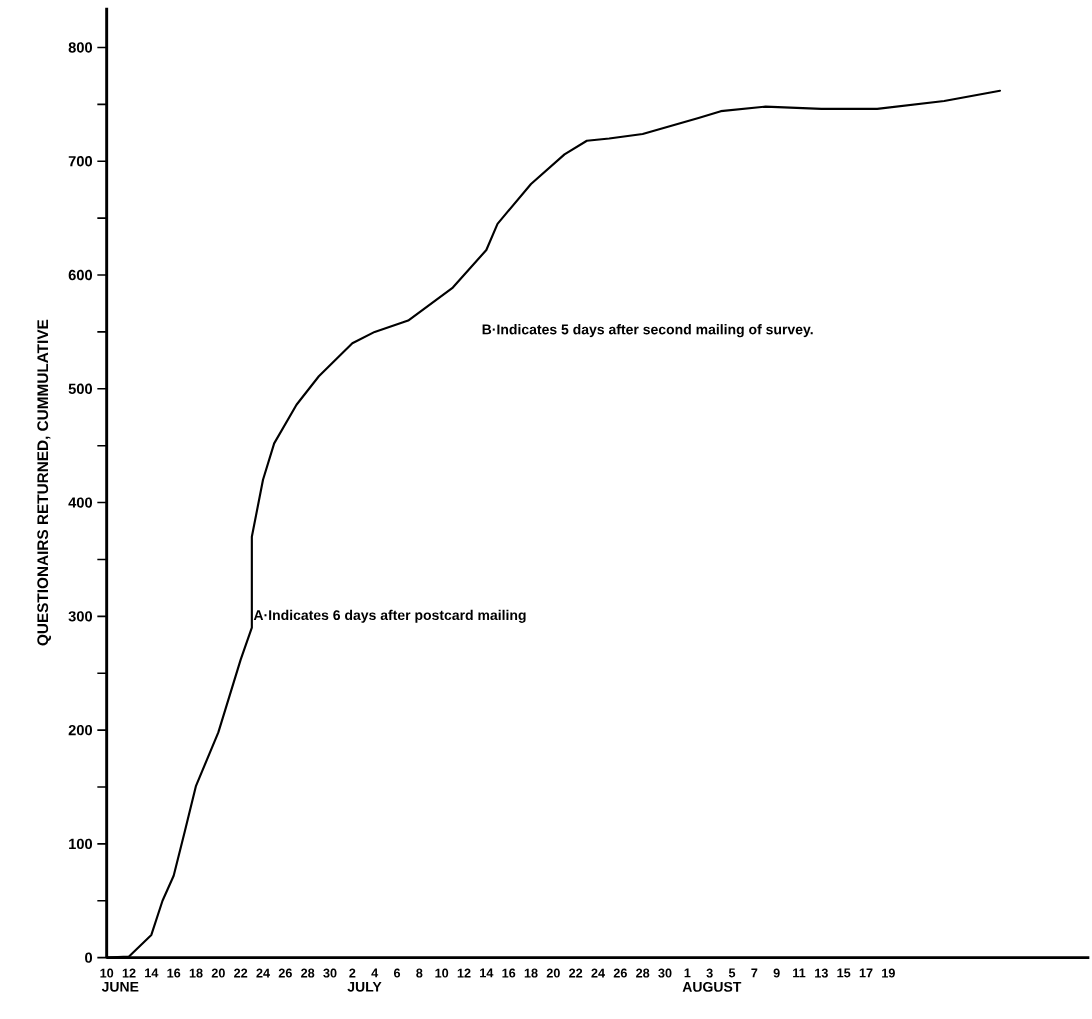 The height and width of the screenshot is (1019, 1092). I want to click on x-tick-label: 17, so click(866, 973).